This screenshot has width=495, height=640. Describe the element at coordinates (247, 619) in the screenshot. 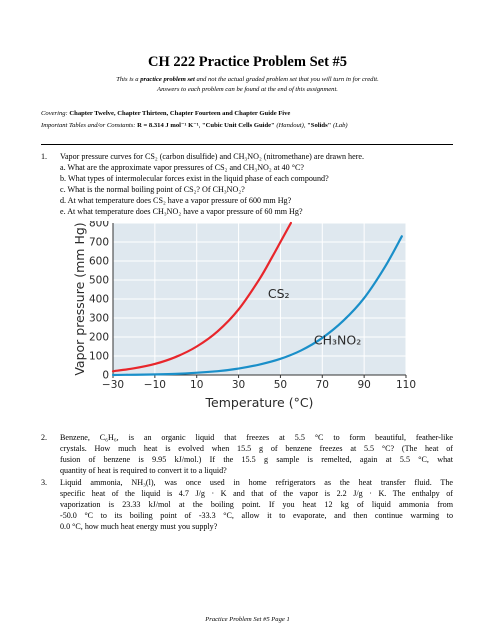

I see `page-footer: Practice Problem Set #5 Page 1` at that location.